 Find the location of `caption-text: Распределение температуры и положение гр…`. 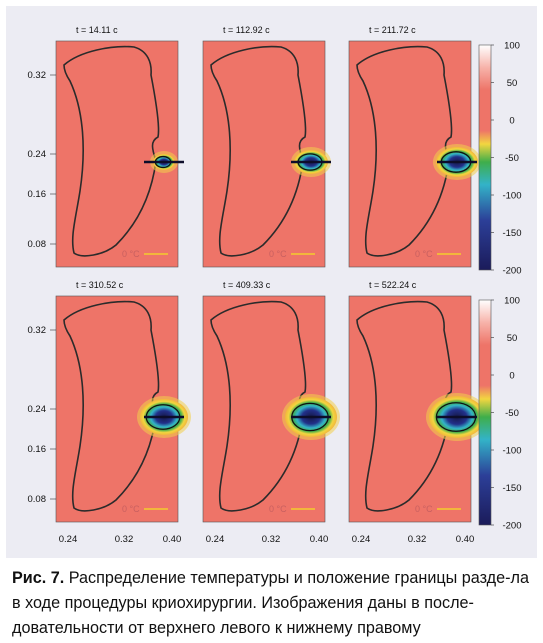

caption-text: Распределение температуры и положение гр… is located at coordinates (270, 603).